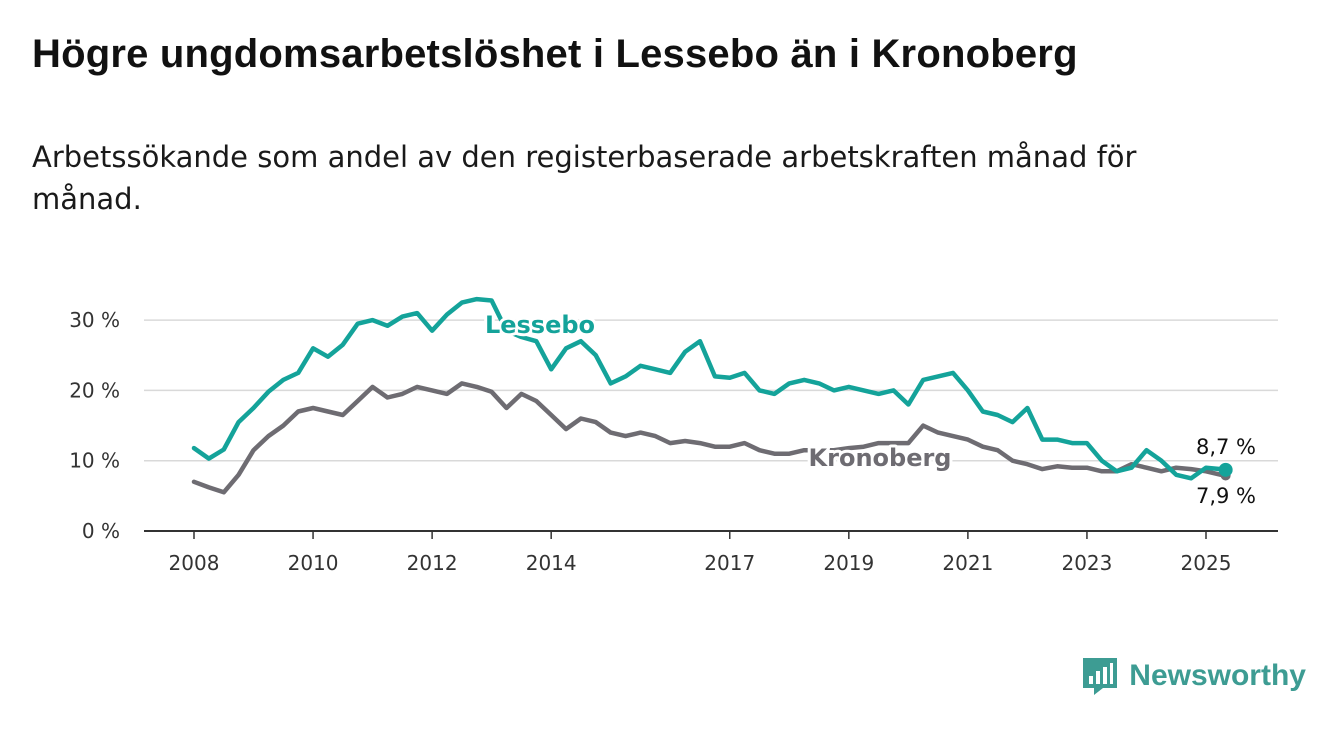 The height and width of the screenshot is (734, 1340). I want to click on x-tick-label: 2014, so click(551, 563).